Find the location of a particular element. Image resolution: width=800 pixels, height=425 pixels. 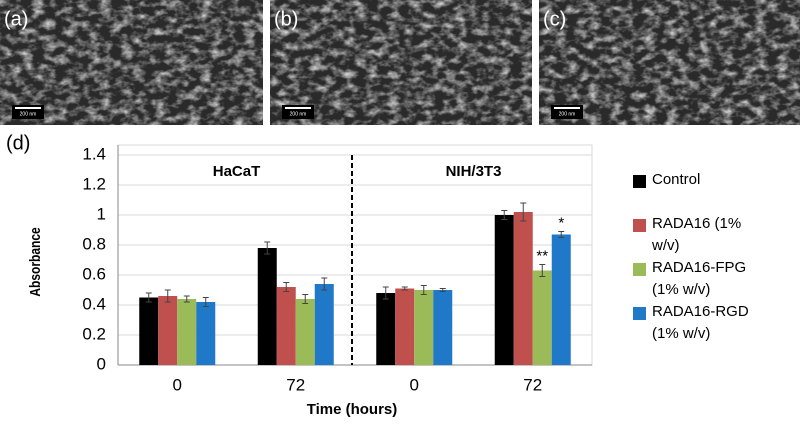

y-tick-label: 1 is located at coordinates (101, 213).